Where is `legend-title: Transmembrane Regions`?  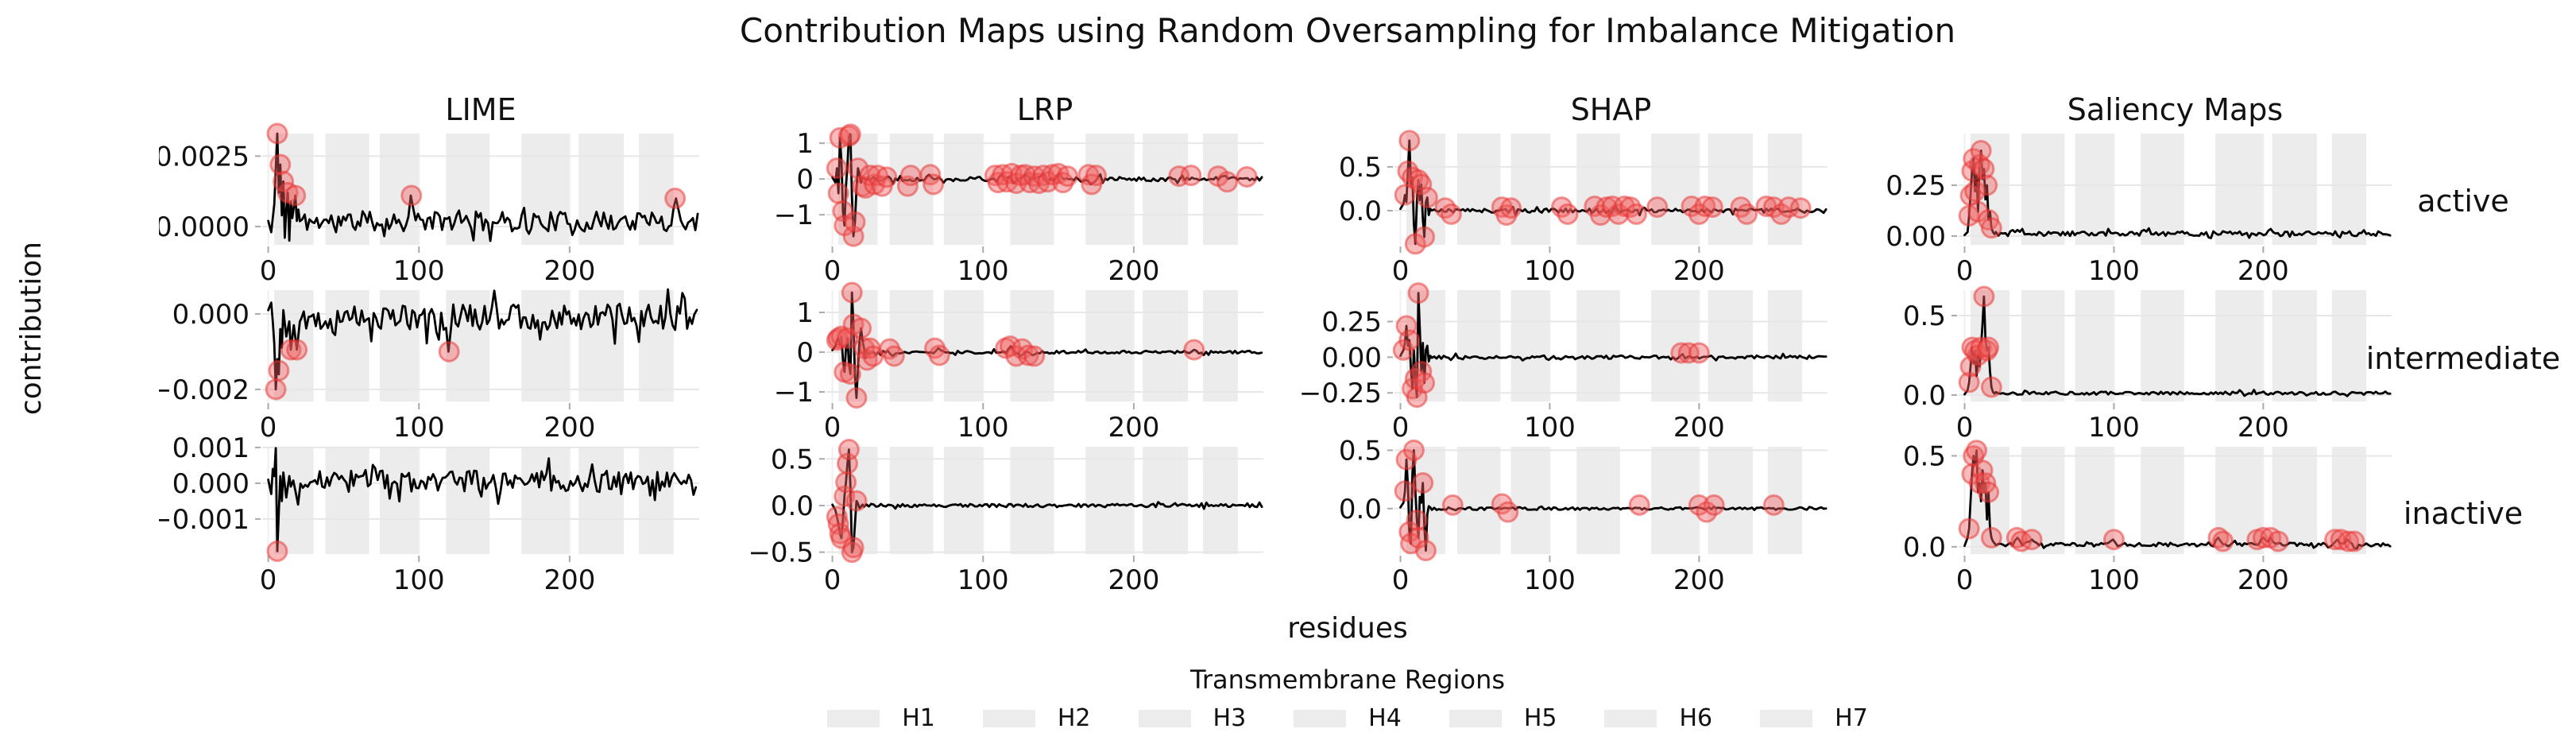 legend-title: Transmembrane Regions is located at coordinates (1347, 680).